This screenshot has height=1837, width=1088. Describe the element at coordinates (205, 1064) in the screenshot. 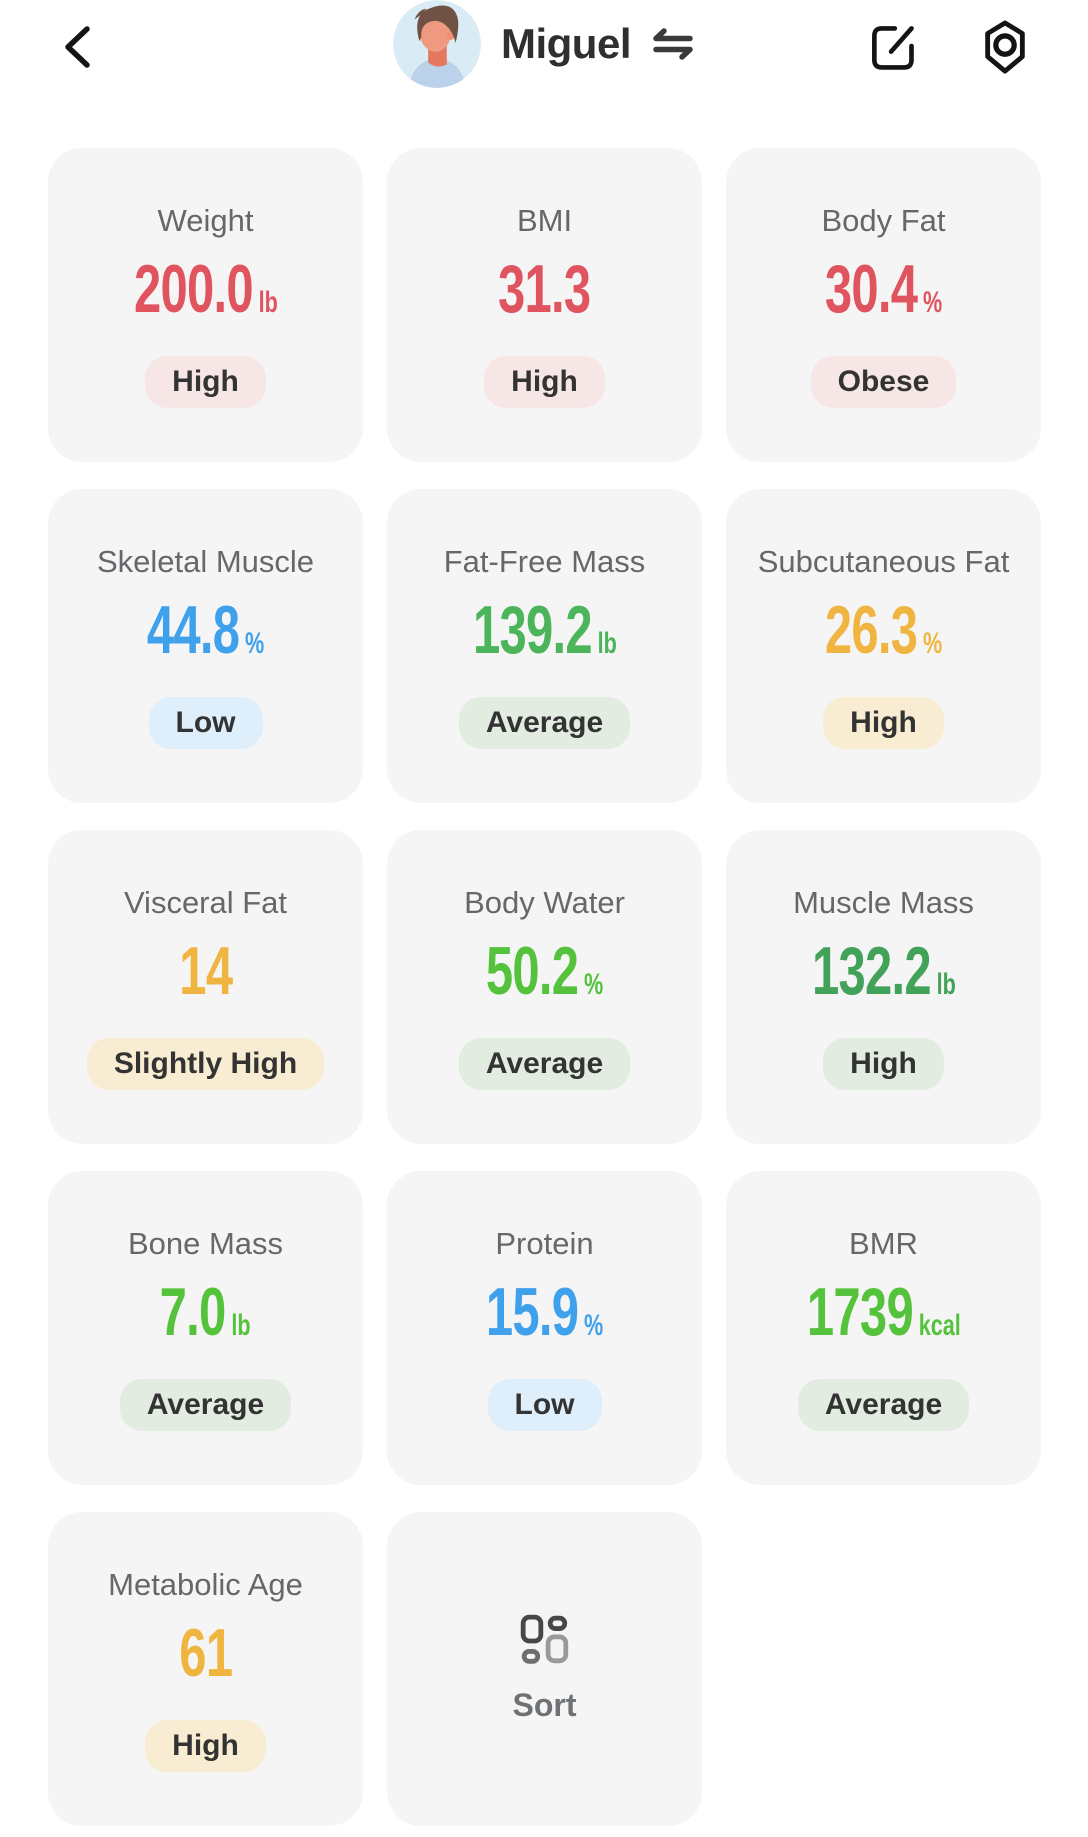

I see `metric-status-badge: Slightly High` at that location.